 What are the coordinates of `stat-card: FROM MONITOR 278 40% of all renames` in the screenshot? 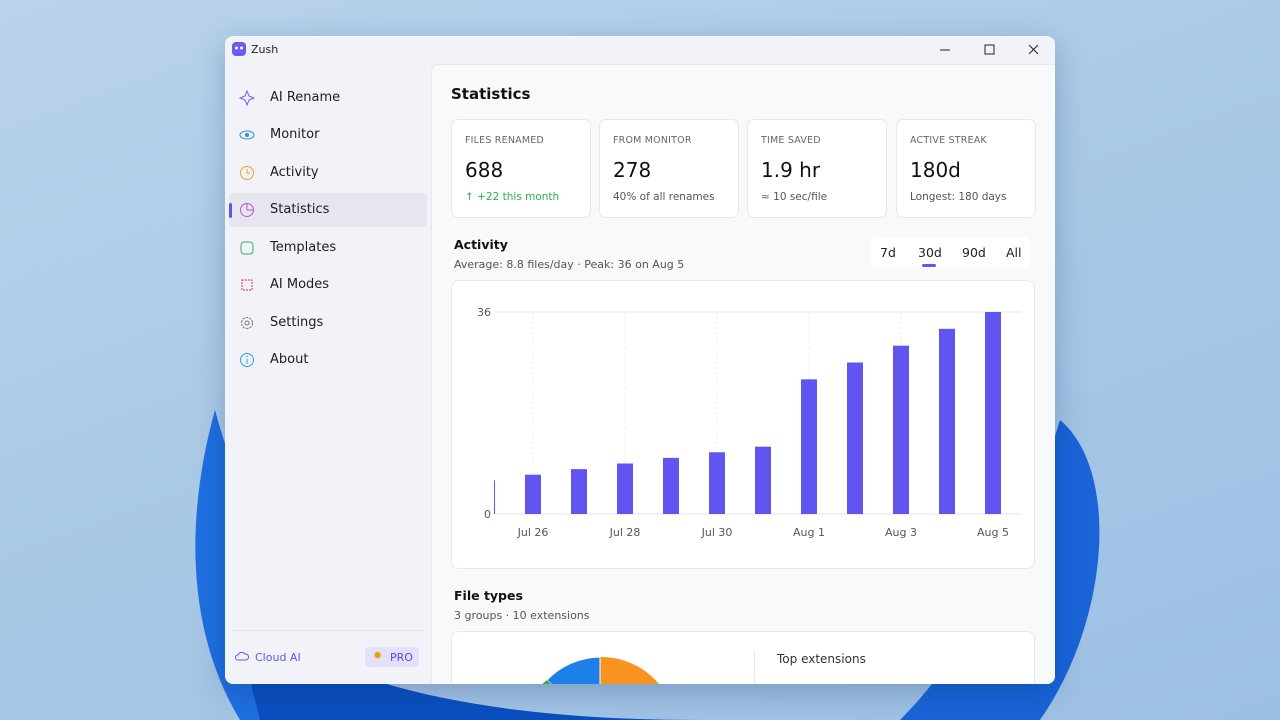 It's located at (669, 168).